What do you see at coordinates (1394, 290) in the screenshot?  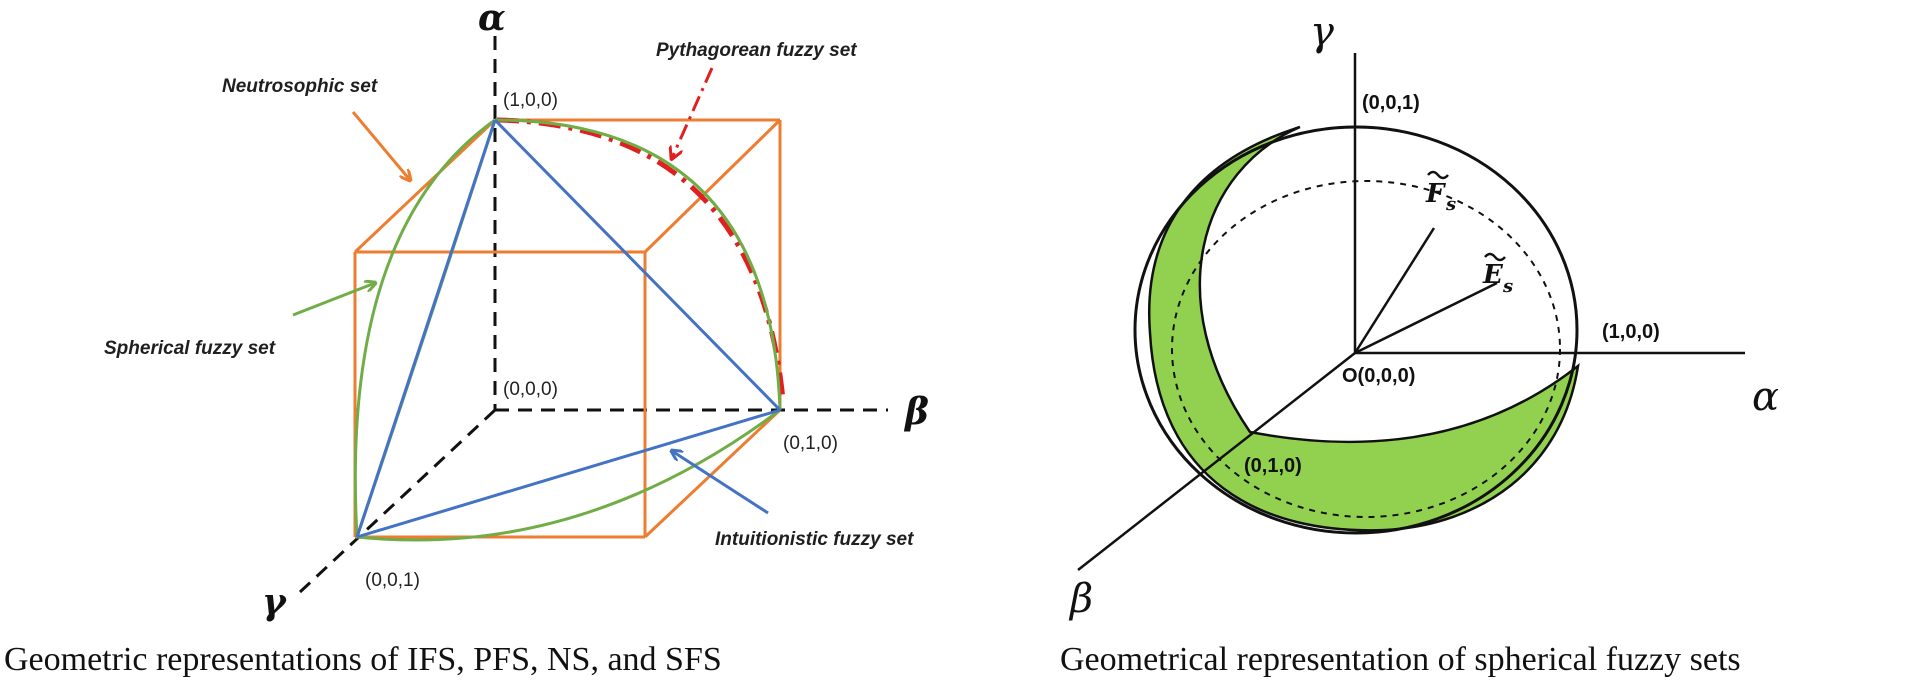 I see `vector-f-line` at bounding box center [1394, 290].